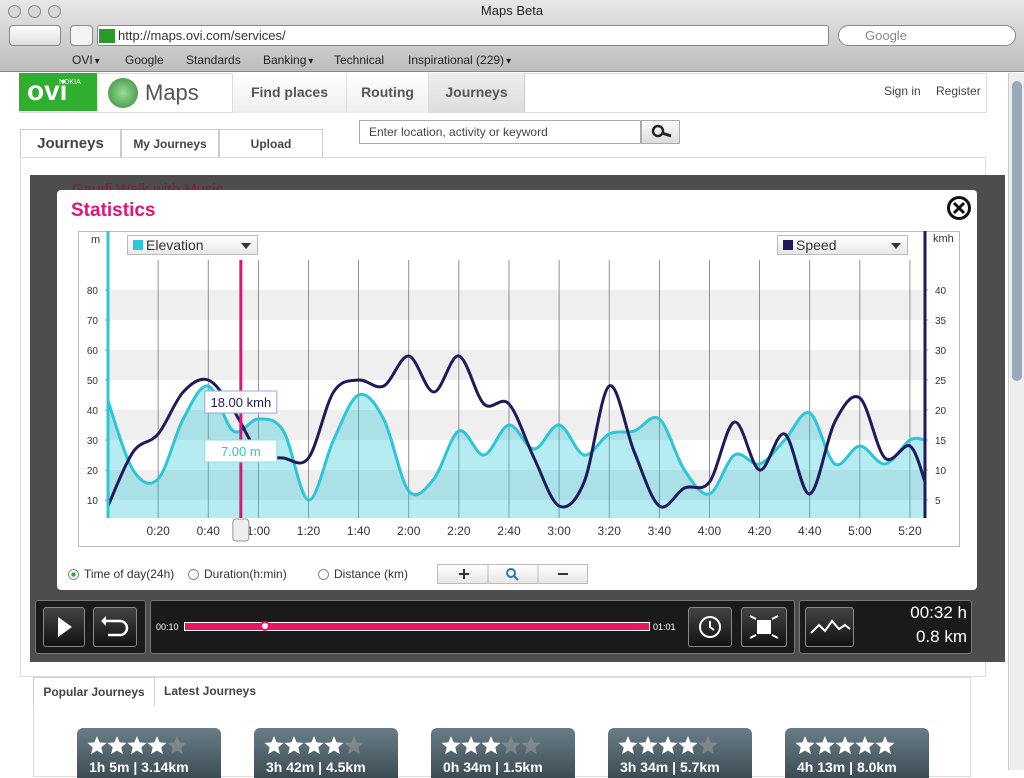  I want to click on journey-card: 3h 42m | 4.5km, so click(326, 753).